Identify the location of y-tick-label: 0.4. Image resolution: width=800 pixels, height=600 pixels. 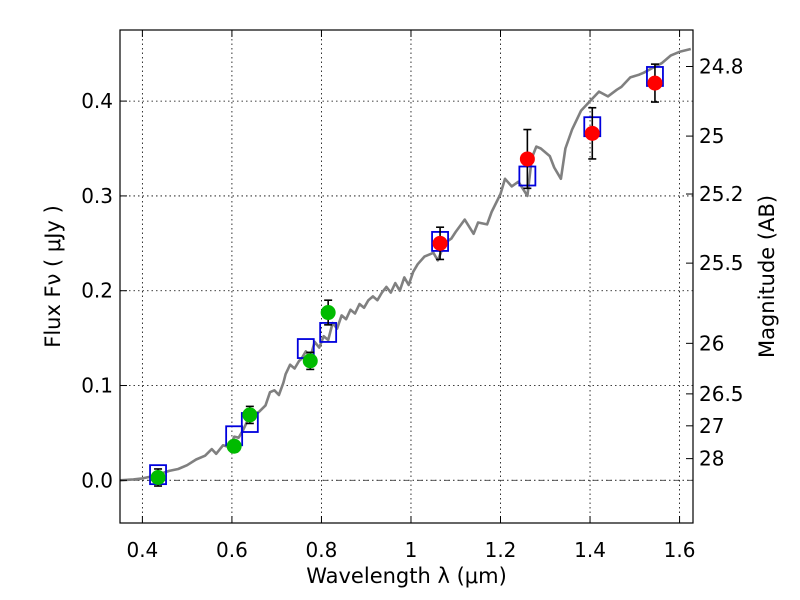
(97, 101).